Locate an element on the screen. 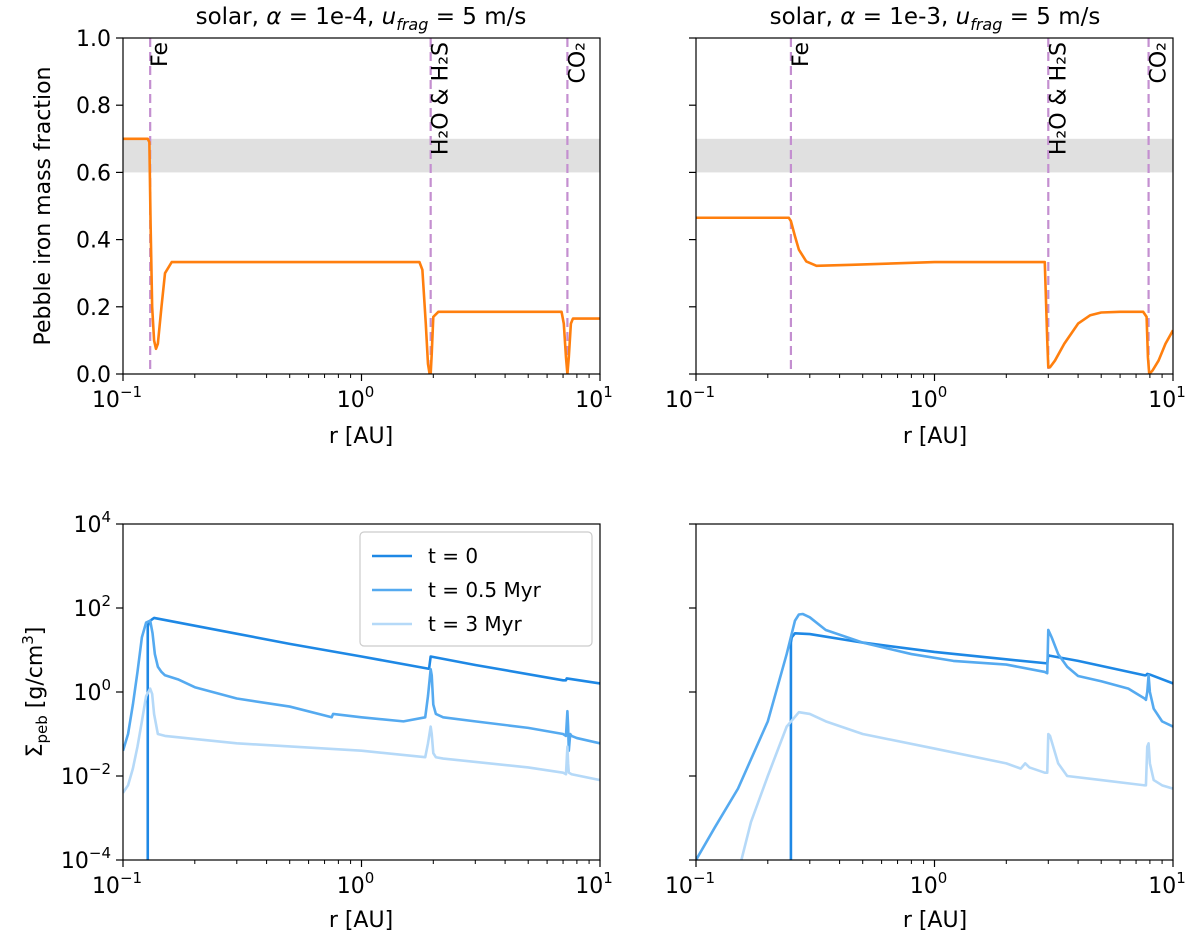  y-tick-label: 0.0 is located at coordinates (93, 375).